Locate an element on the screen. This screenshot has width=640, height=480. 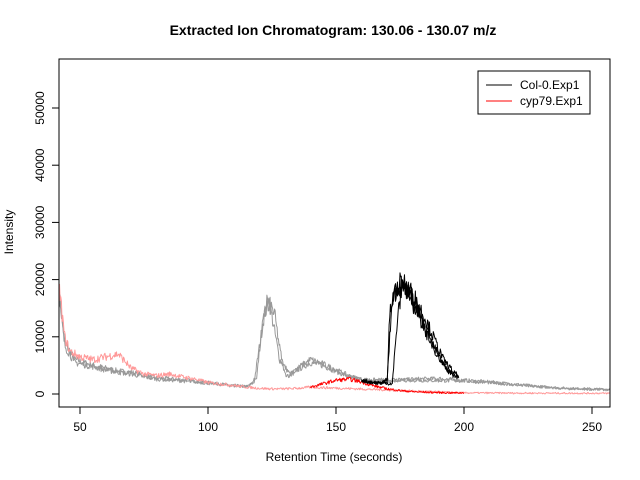
x-tick-label: 50 is located at coordinates (80, 427).